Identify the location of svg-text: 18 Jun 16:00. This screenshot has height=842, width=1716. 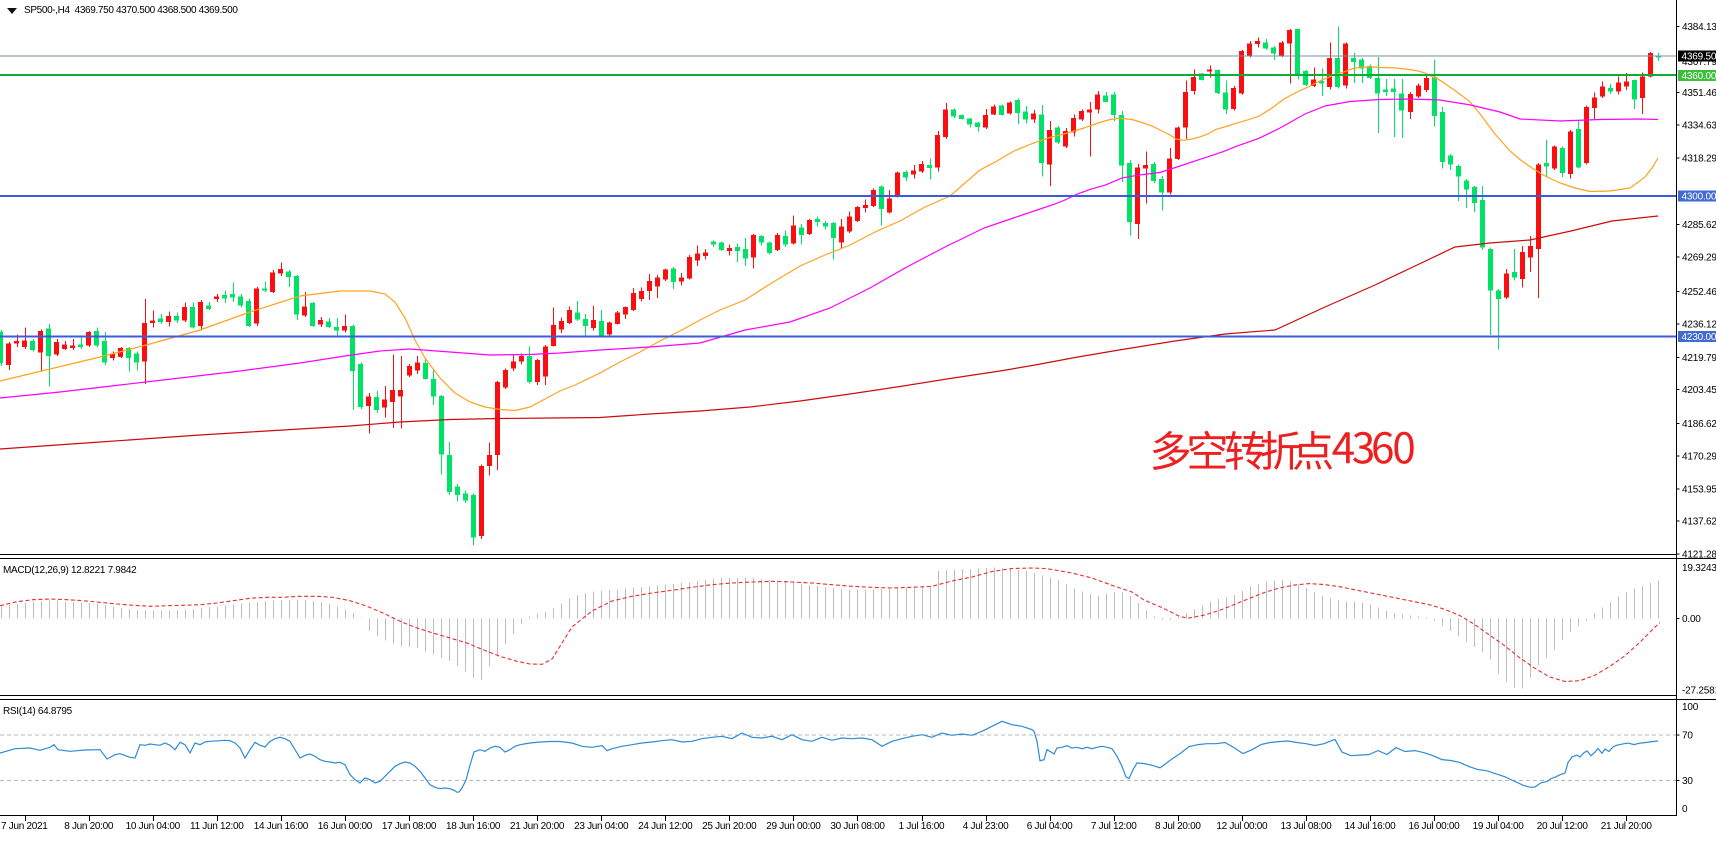
(473, 826).